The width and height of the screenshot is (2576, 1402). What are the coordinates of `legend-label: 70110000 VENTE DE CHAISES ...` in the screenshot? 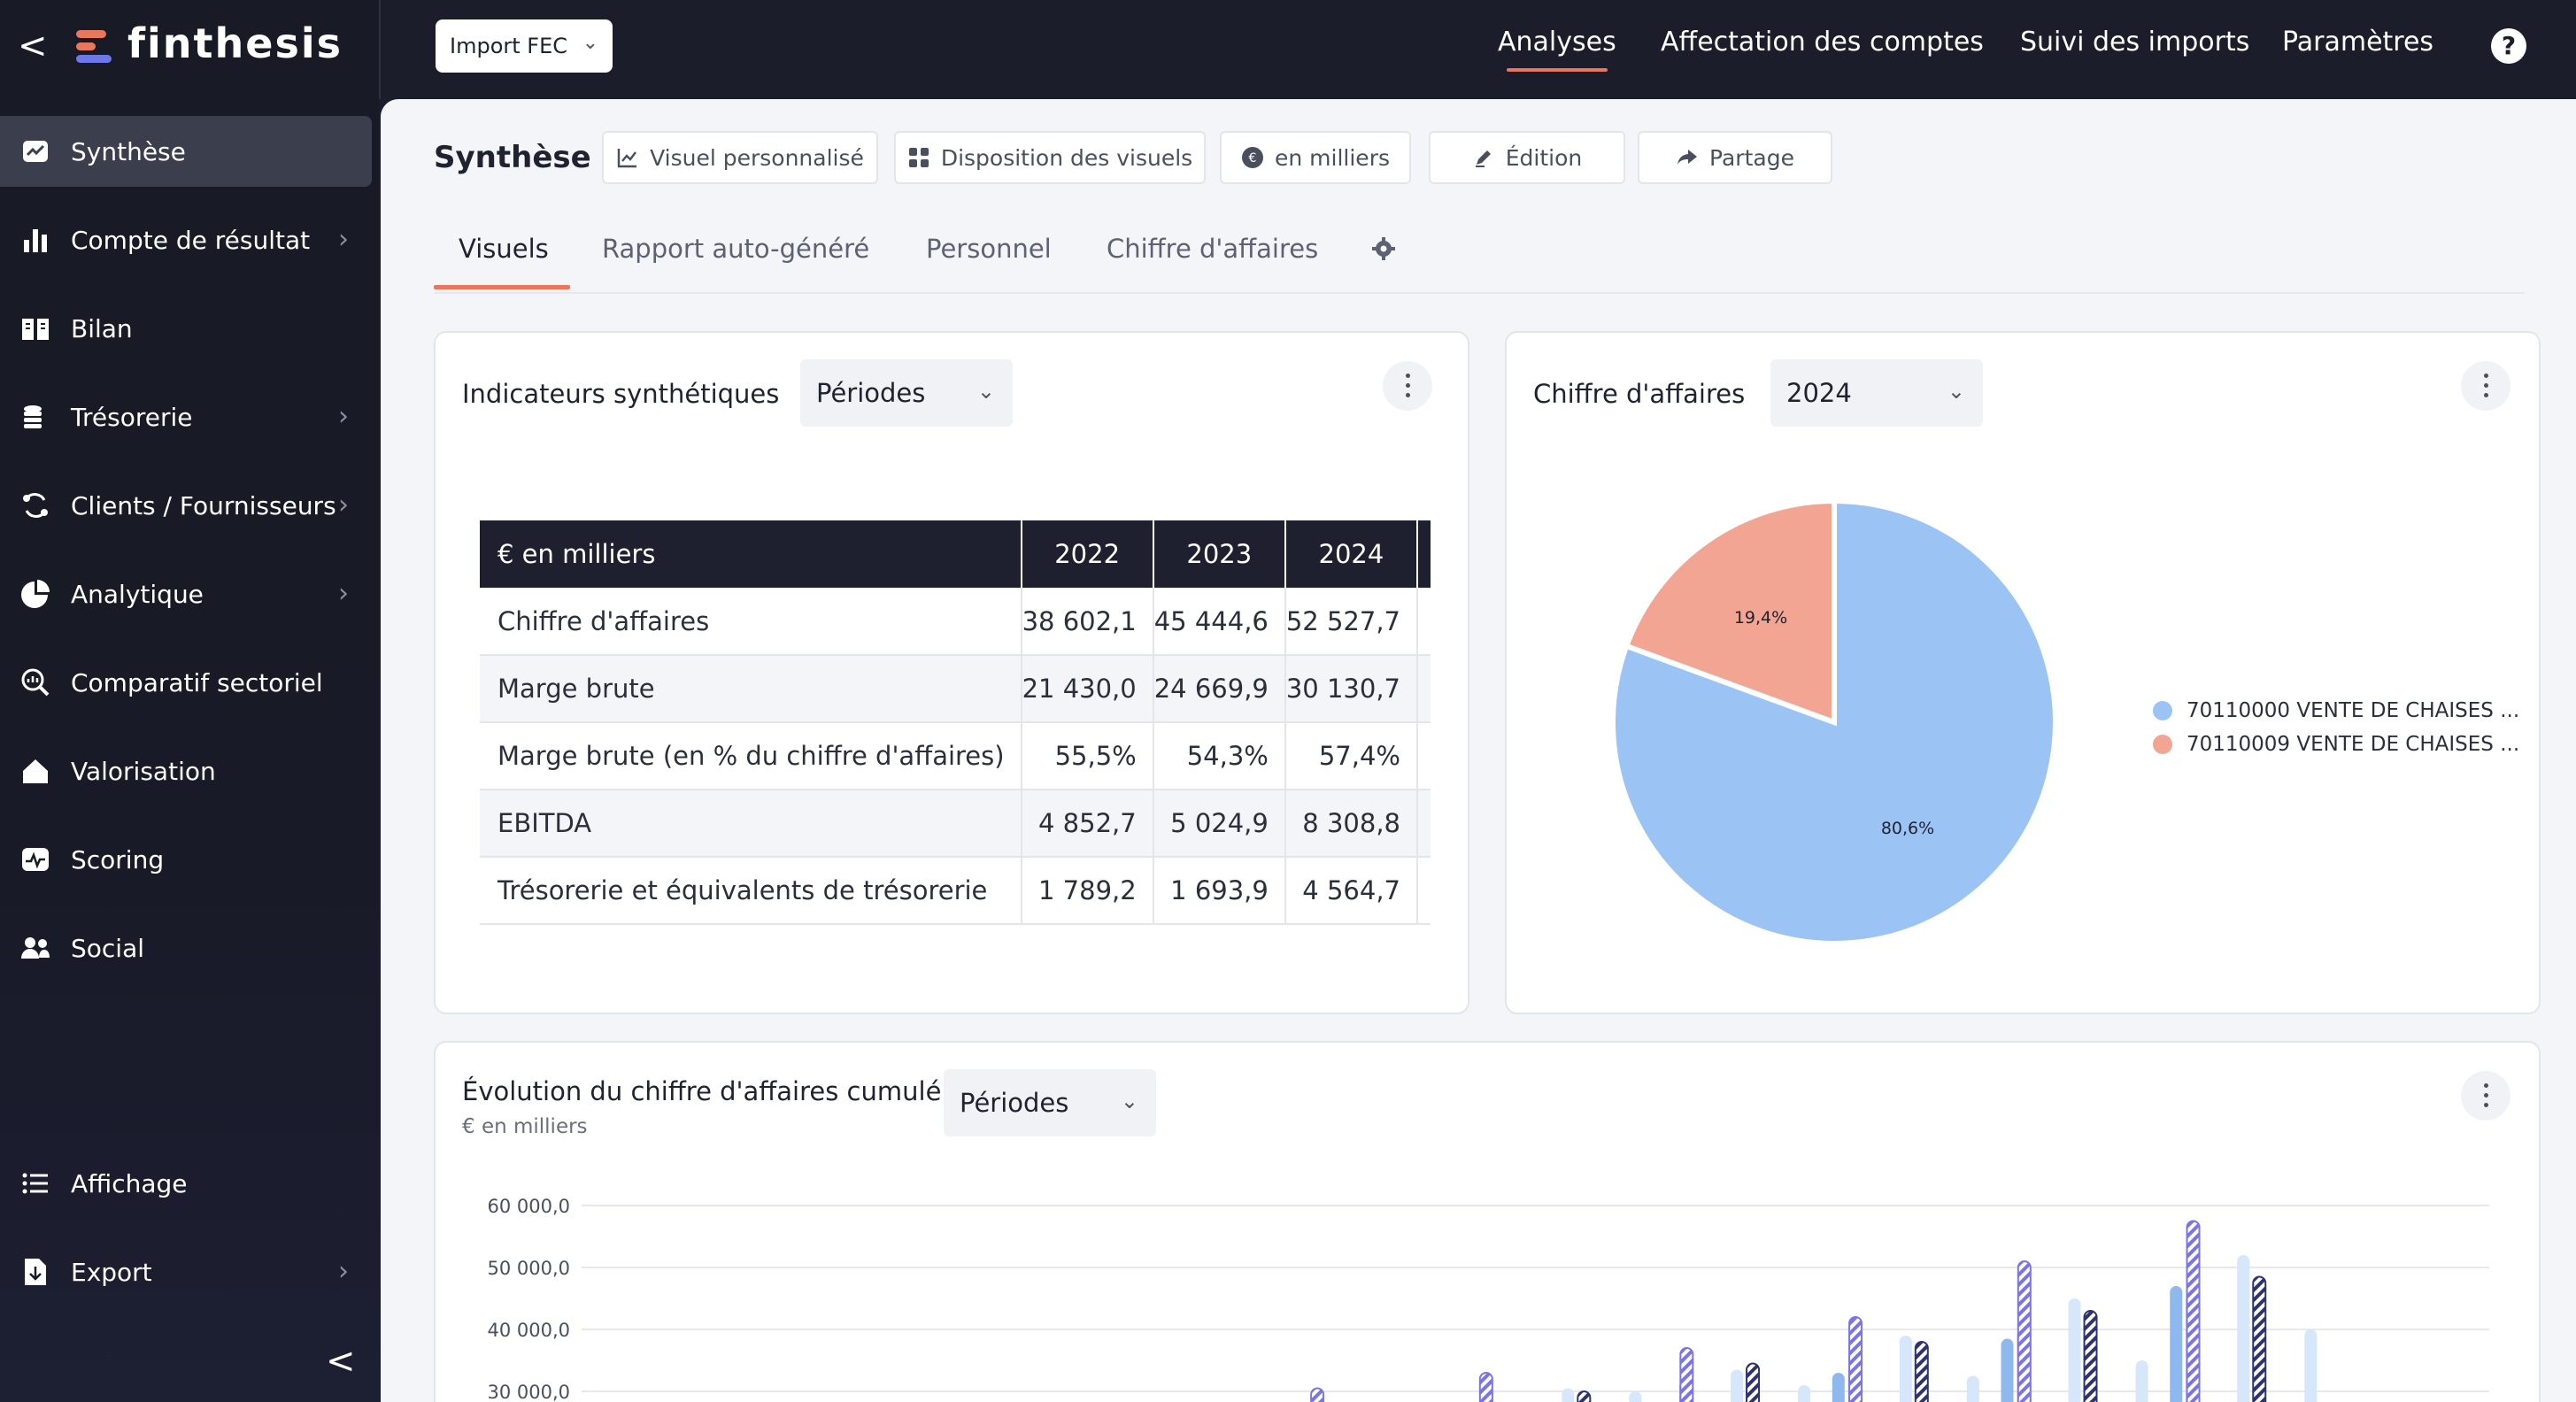 It's located at (2353, 710).